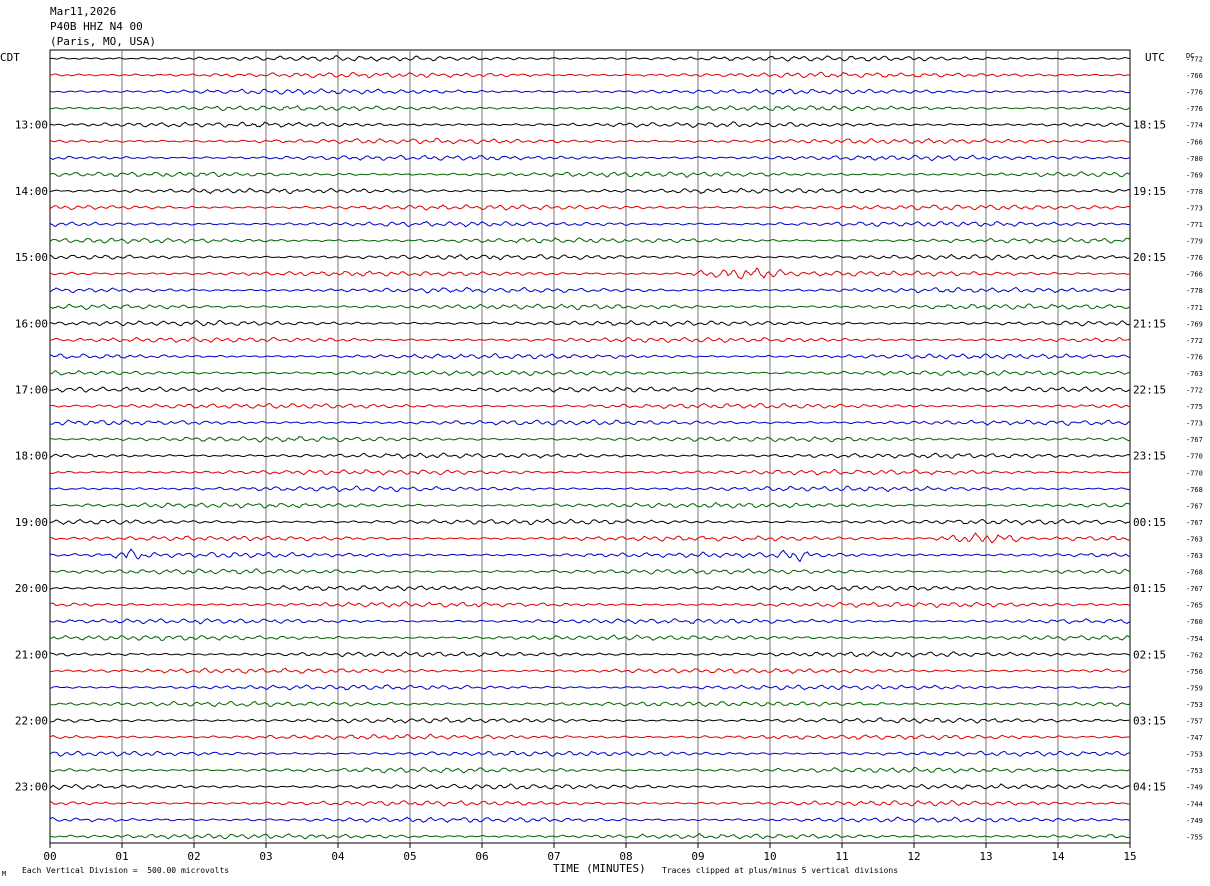  Describe the element at coordinates (1149, 191) in the screenshot. I see `right-hour-label: 19:15` at that location.